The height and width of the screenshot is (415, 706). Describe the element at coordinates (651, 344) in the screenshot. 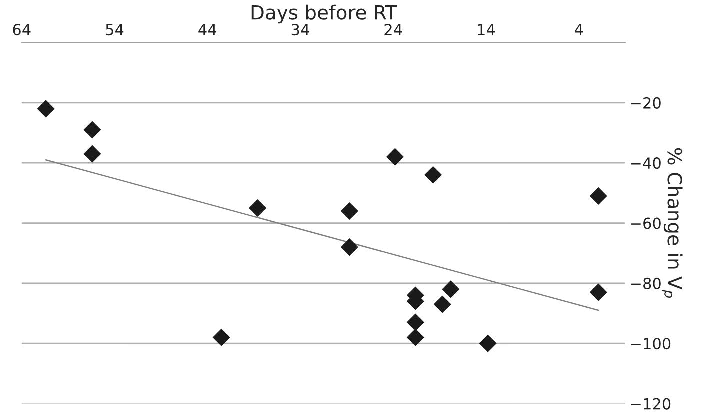

I see `y-tick-label: −100` at that location.